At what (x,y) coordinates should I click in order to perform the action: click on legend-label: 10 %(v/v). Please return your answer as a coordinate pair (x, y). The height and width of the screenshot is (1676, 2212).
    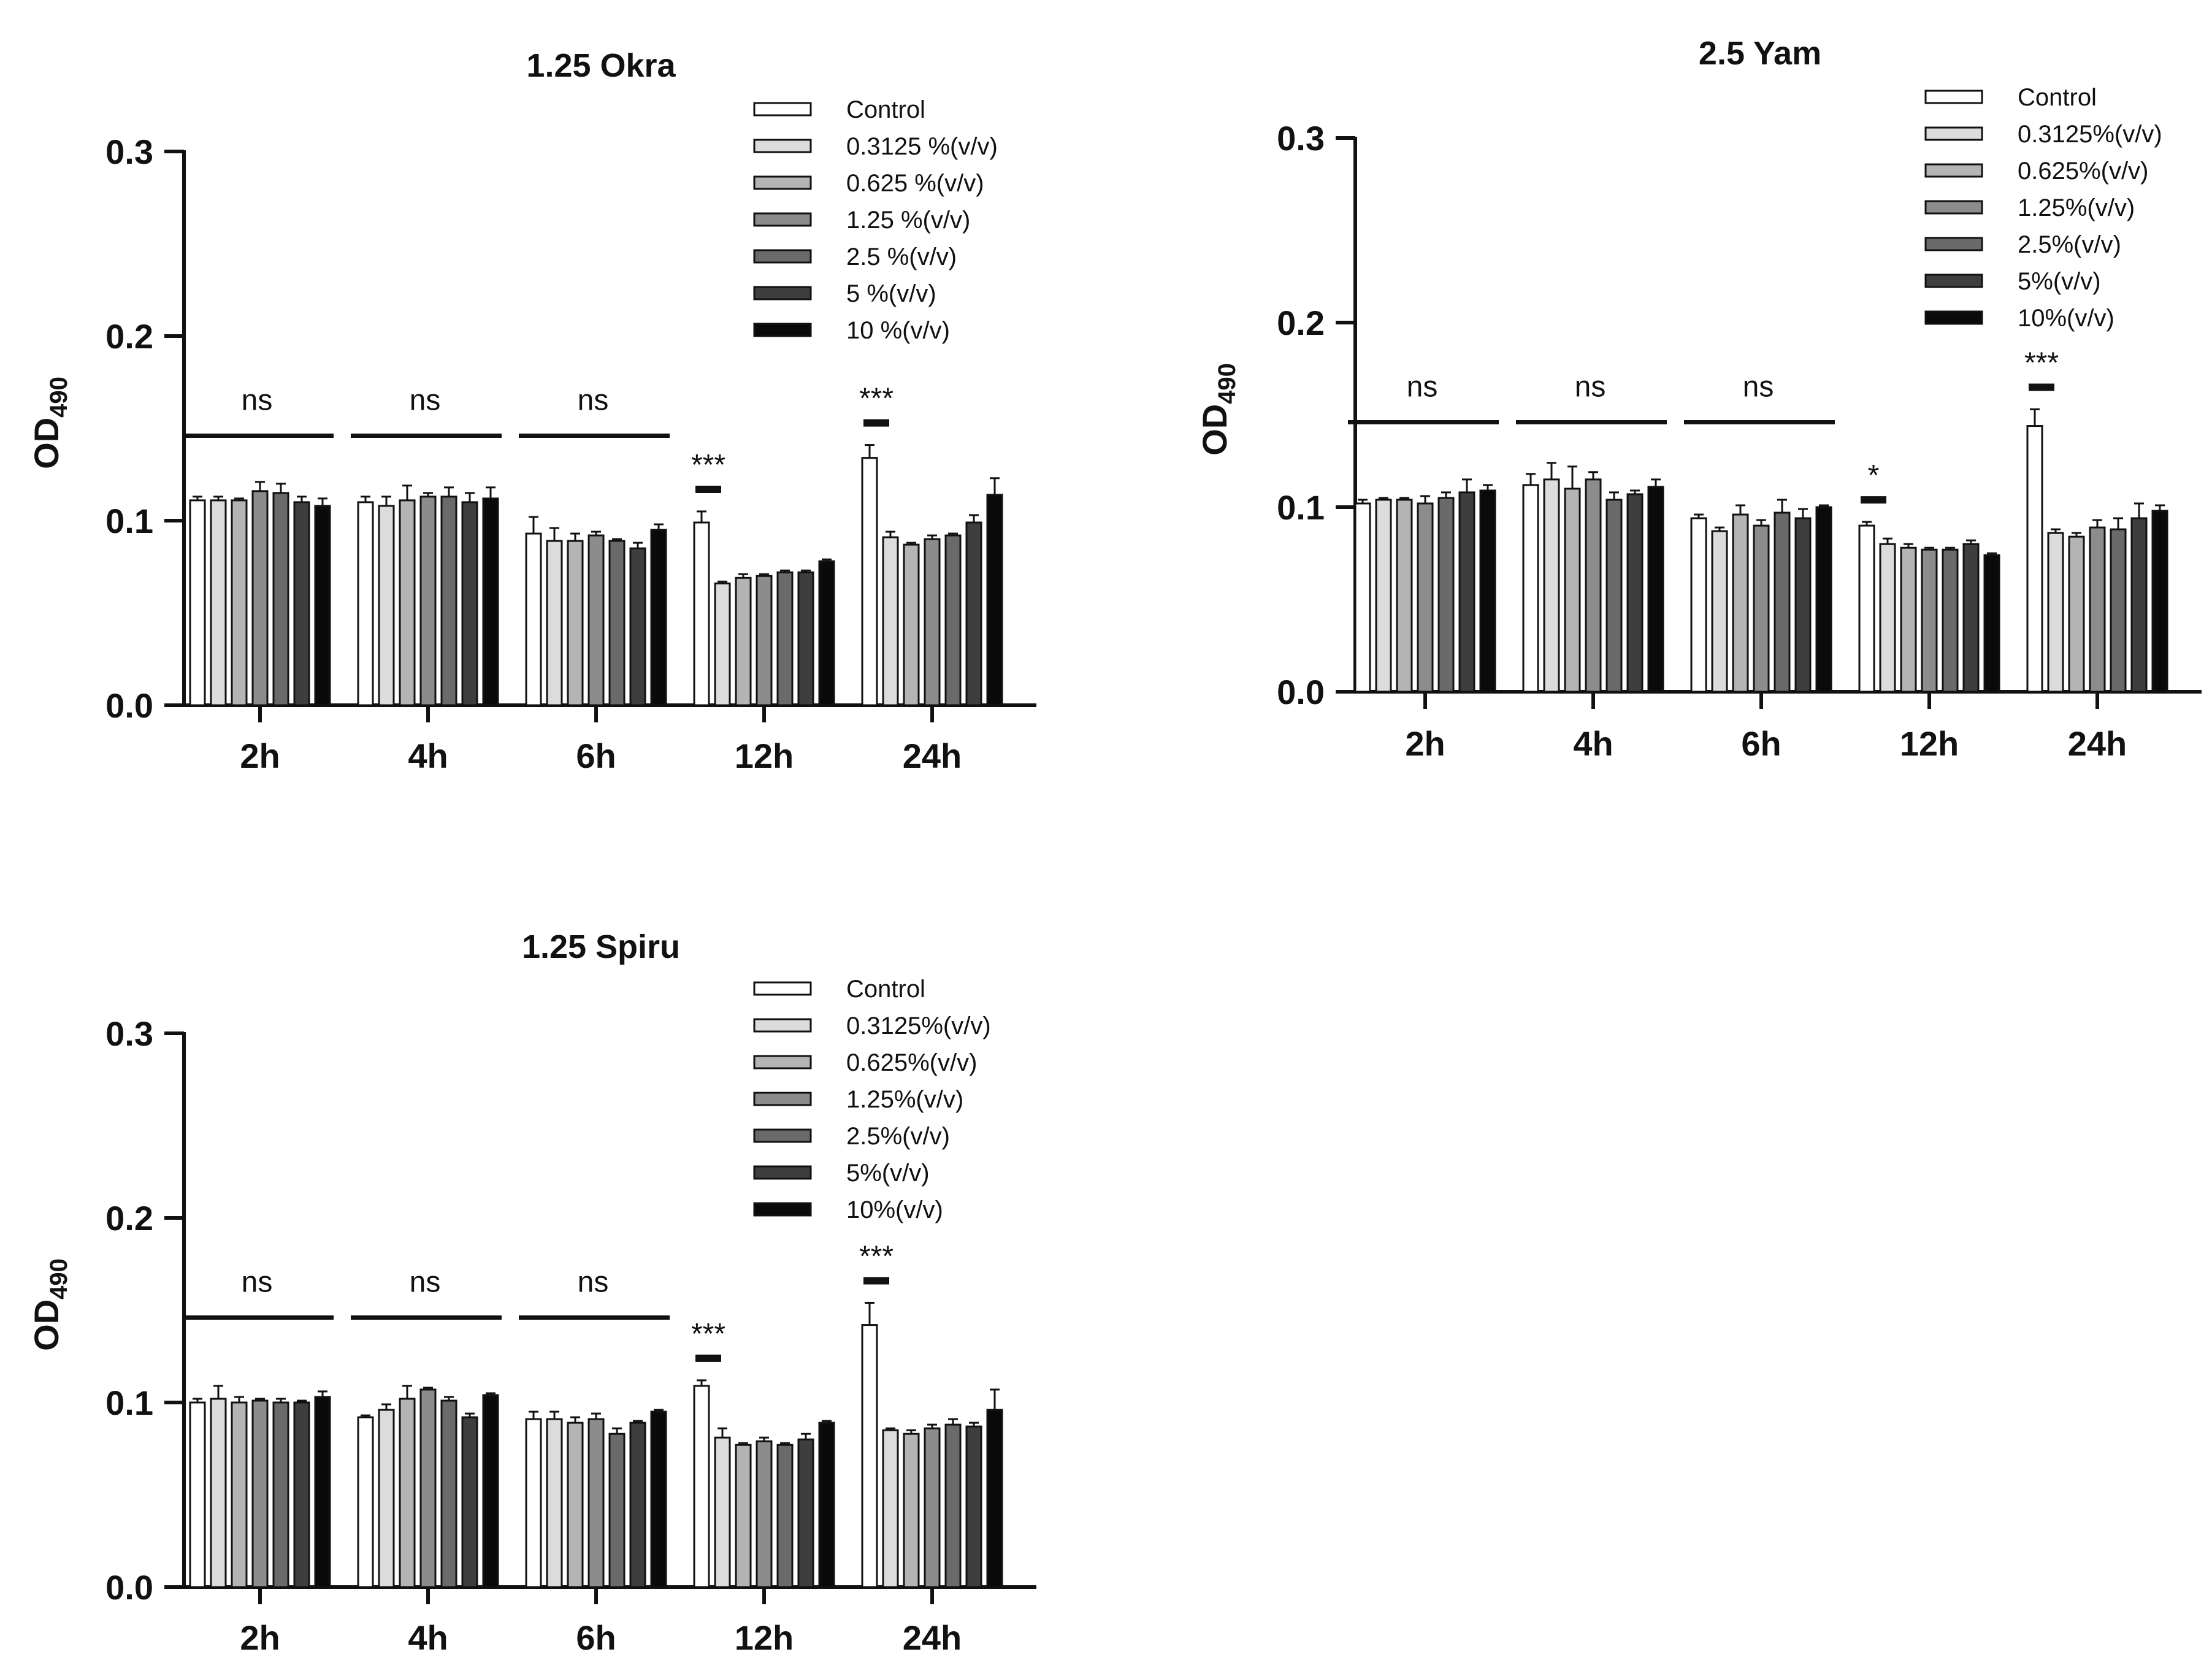
    Looking at the image, I should click on (898, 330).